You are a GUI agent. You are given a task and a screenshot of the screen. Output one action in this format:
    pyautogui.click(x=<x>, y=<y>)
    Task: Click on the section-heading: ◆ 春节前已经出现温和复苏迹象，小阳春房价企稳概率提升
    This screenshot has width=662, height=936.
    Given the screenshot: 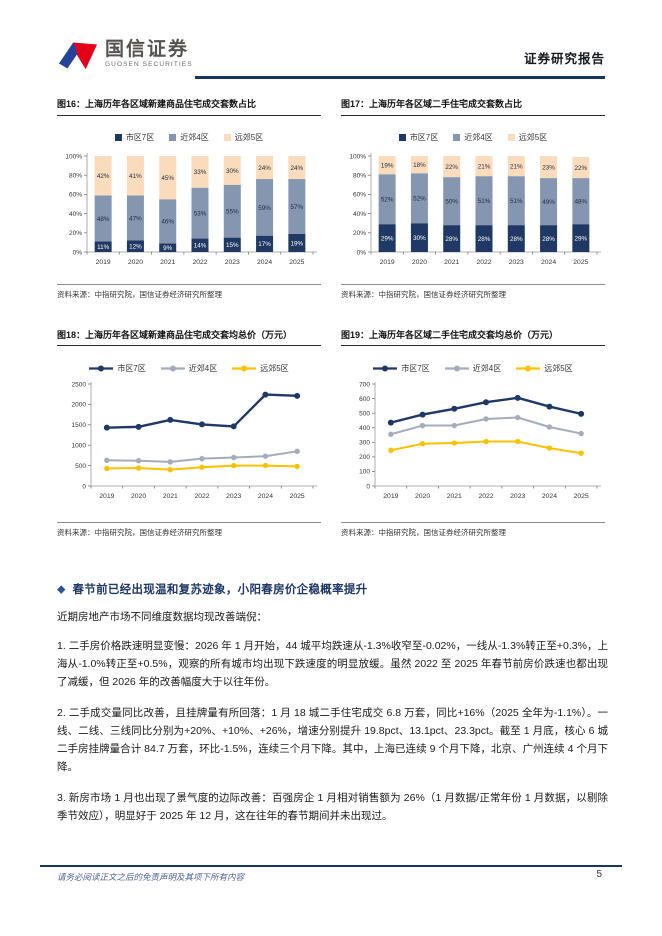 What is the action you would take?
    pyautogui.click(x=332, y=589)
    